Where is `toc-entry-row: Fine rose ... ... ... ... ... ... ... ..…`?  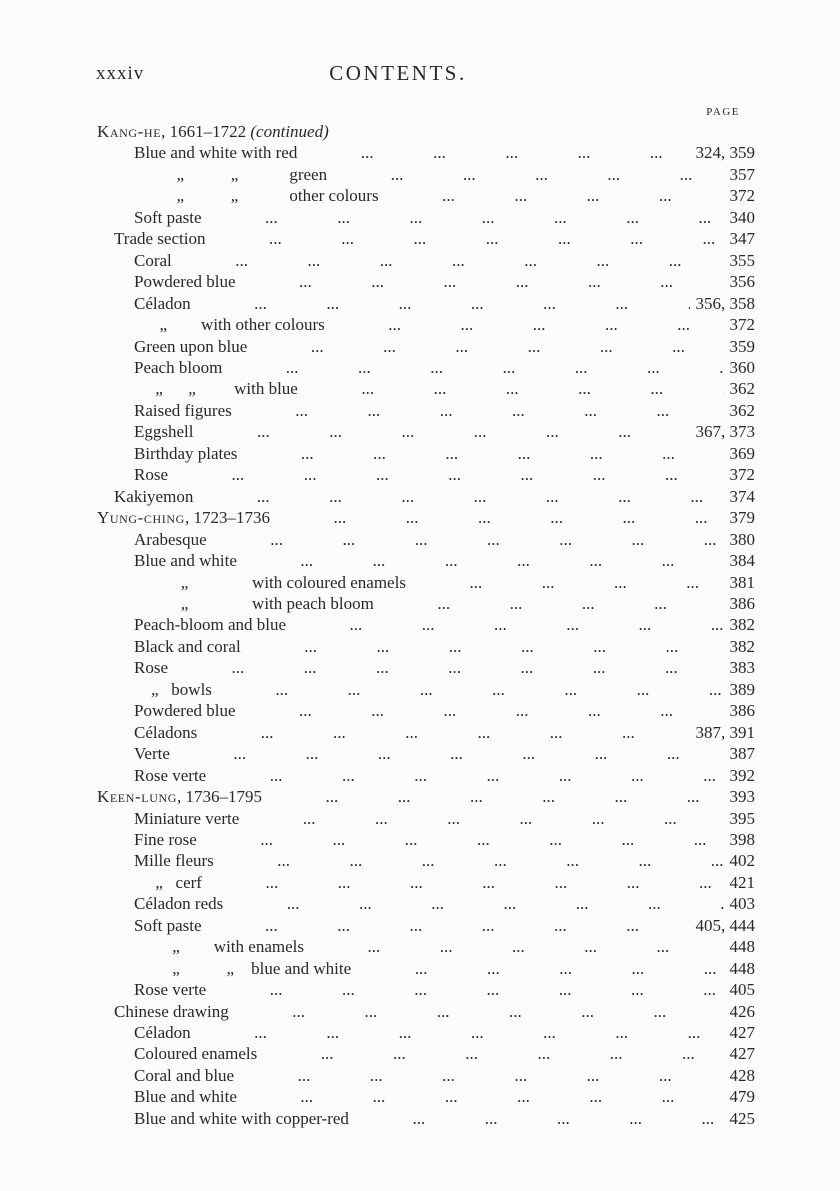 toc-entry-row: Fine rose ... ... ... ... ... ... ... ..… is located at coordinates (426, 839).